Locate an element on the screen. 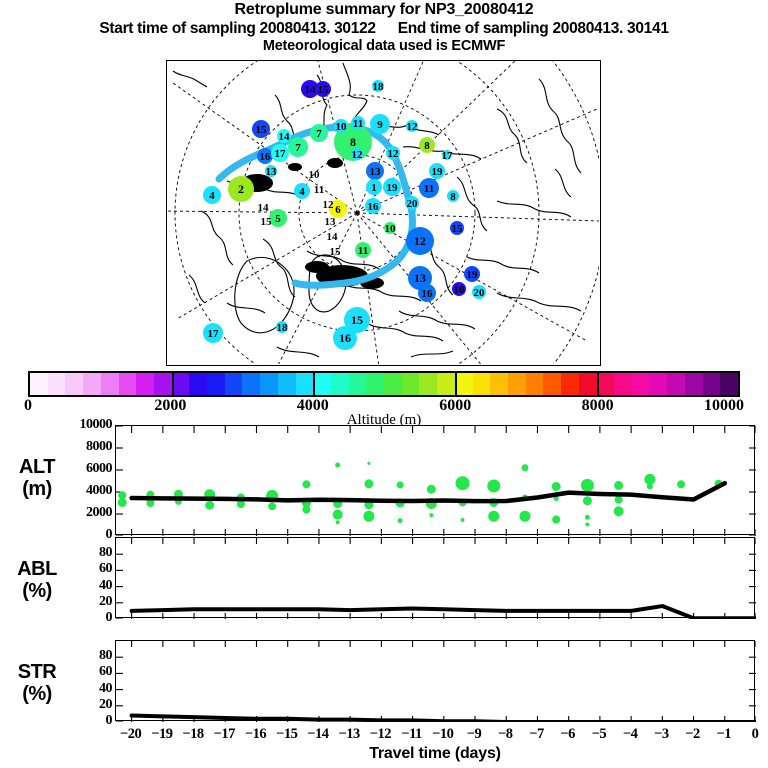 The height and width of the screenshot is (768, 768). xaxis-tick-label: −16 is located at coordinates (255, 734).